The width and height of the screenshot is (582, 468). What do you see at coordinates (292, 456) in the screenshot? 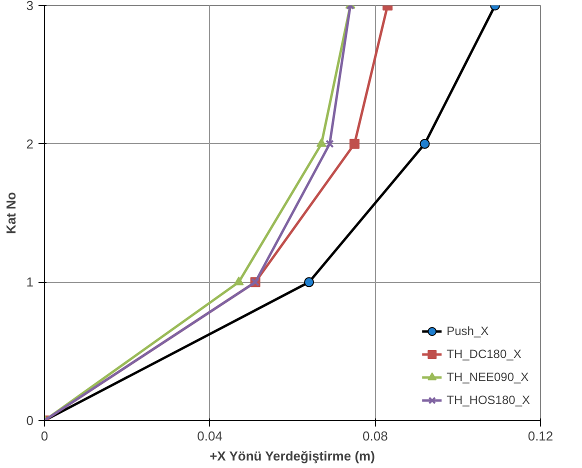
I see `x-axis-title: +X Yönü Yerdeğiştirme (m)` at bounding box center [292, 456].